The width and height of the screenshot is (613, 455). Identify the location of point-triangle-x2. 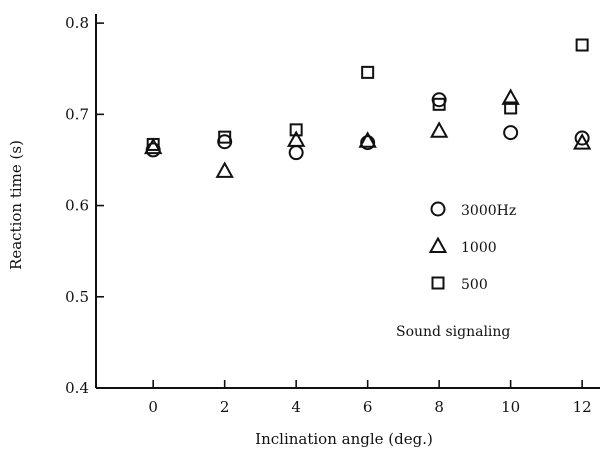
(224, 169).